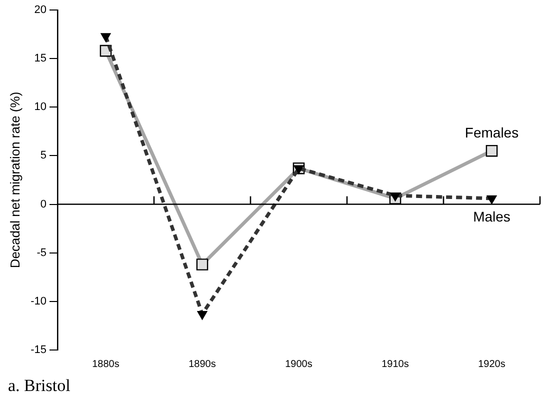 The width and height of the screenshot is (560, 403). Describe the element at coordinates (43, 204) in the screenshot. I see `y-tick-label: 0` at that location.